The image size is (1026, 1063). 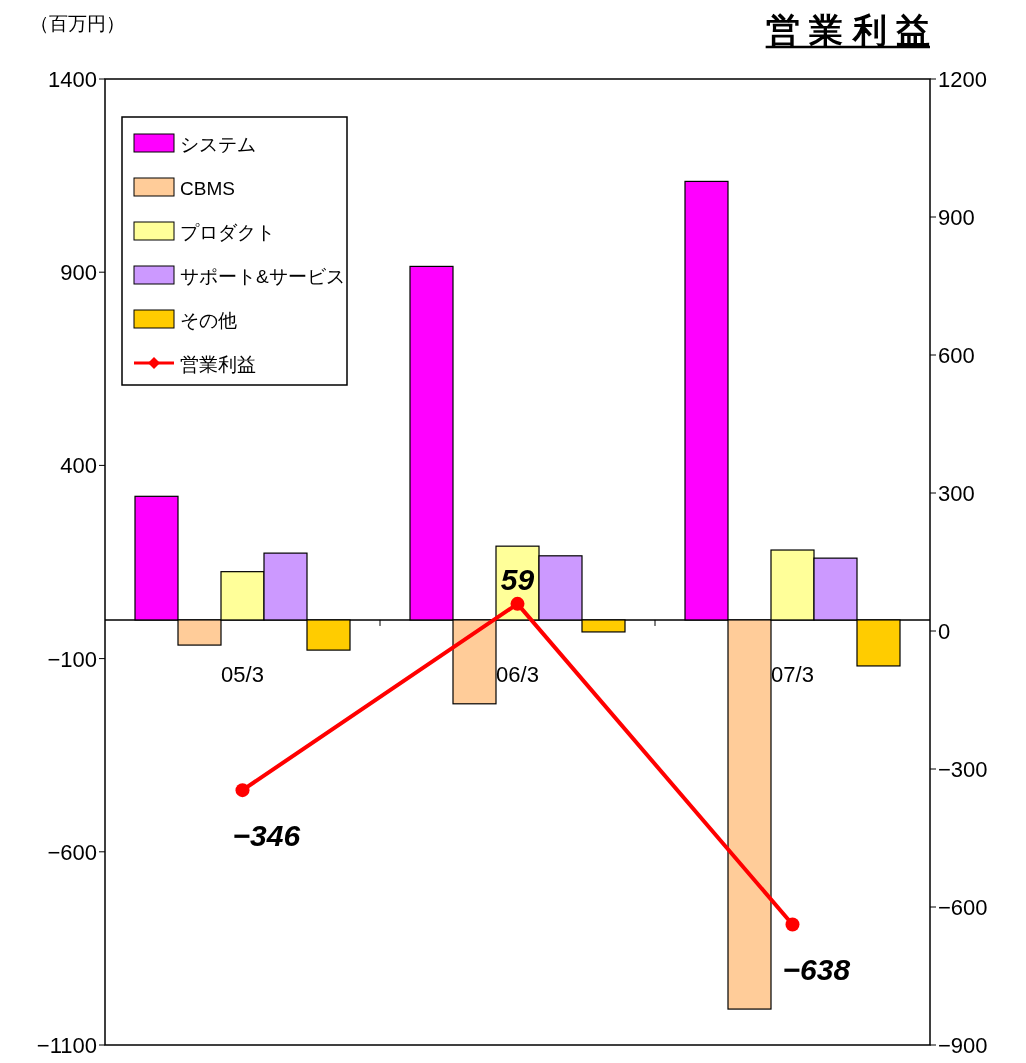 I want to click on y2-tick-label: 1200, so click(x=962, y=79).